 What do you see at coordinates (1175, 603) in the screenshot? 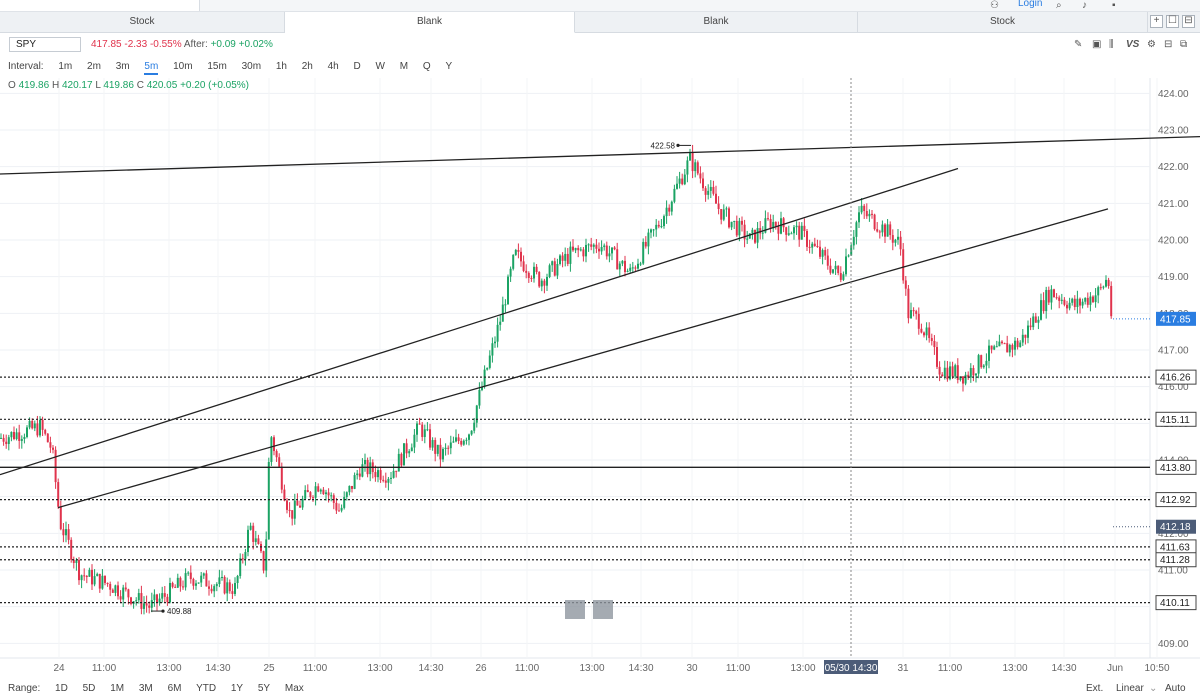
I see `level-label: 410.11` at bounding box center [1175, 603].